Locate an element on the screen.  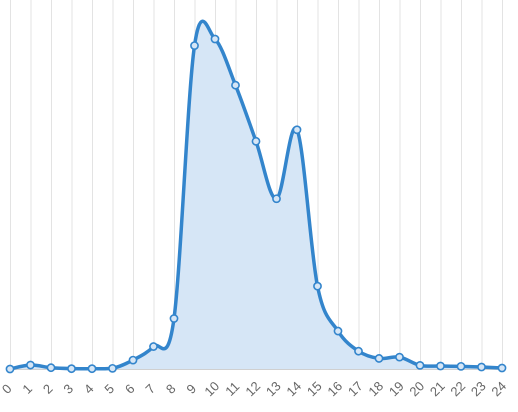
x-tick-label: 8 is located at coordinates (171, 389).